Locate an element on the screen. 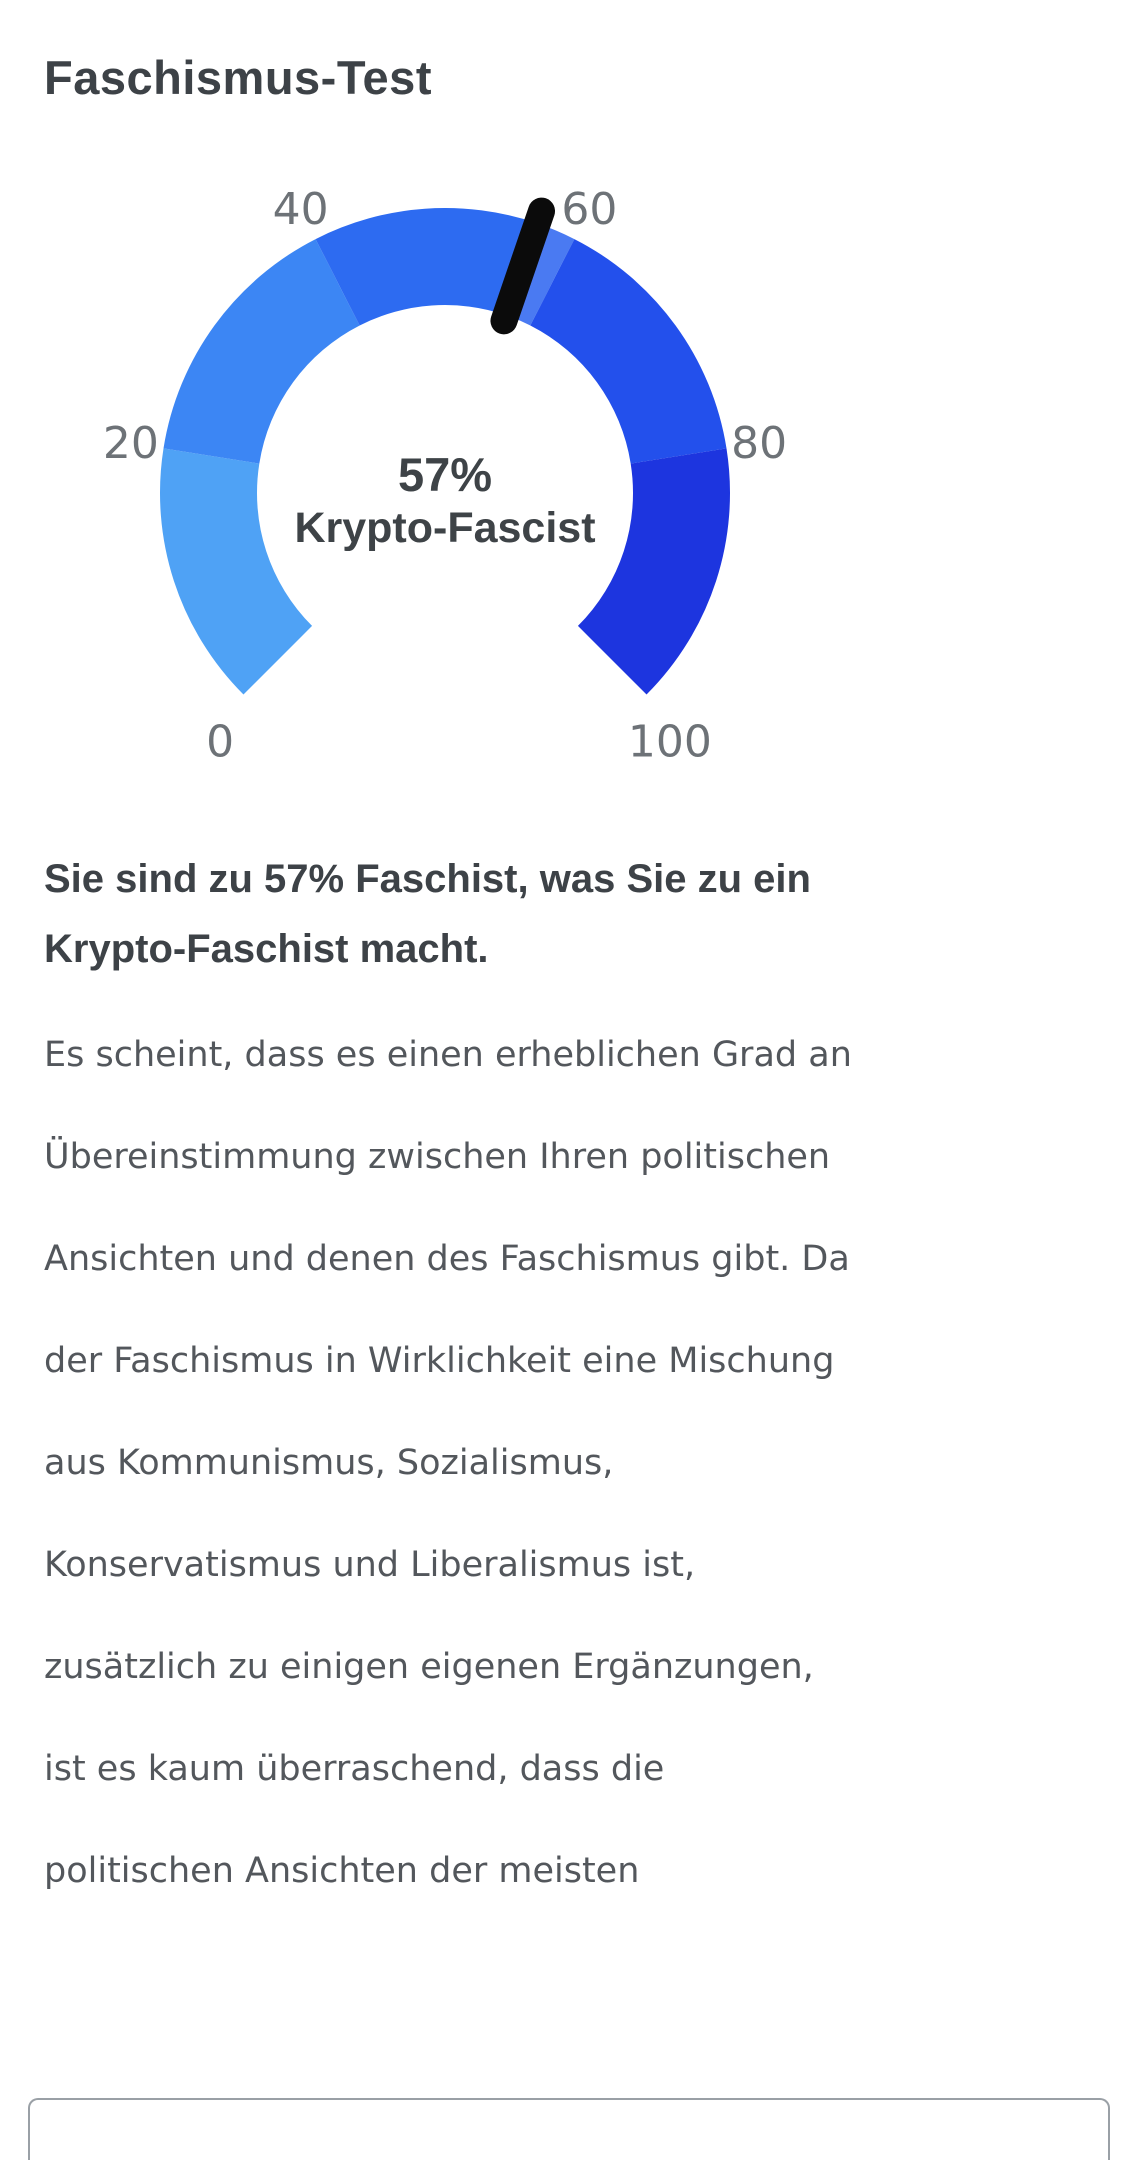 This screenshot has width=1138, height=2160. bottom-card-top-edge is located at coordinates (569, 2129).